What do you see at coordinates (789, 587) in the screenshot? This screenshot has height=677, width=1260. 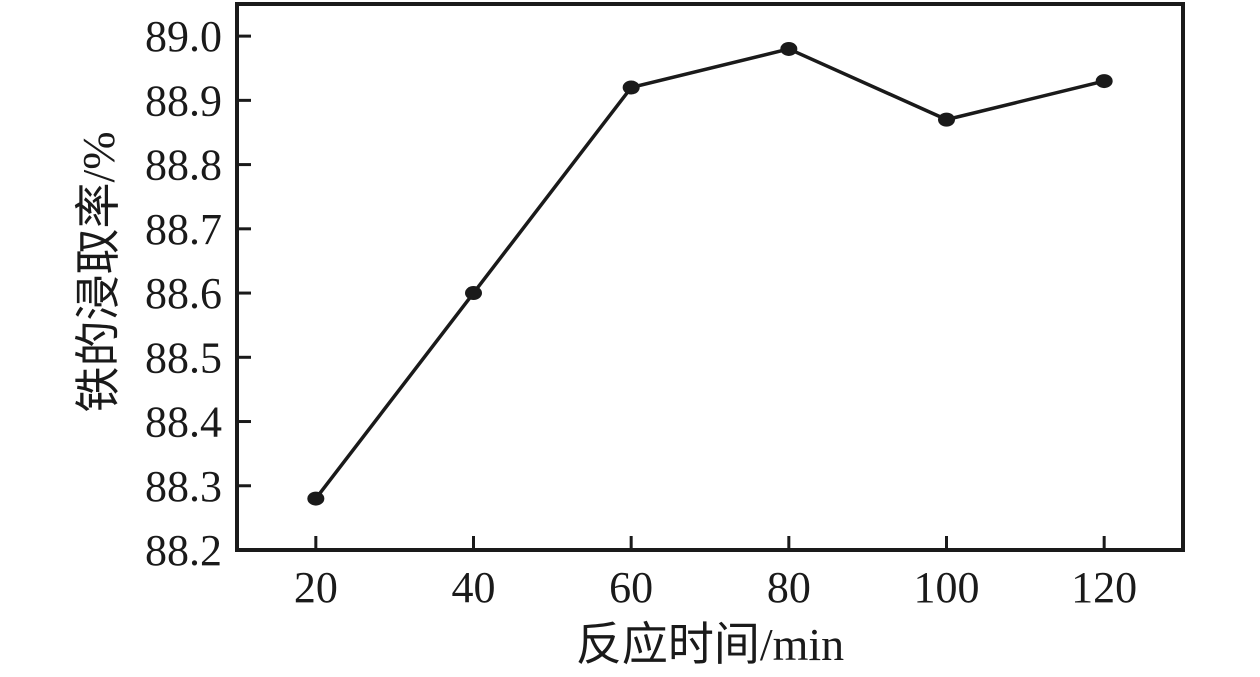 I see `x-tick-label: 80` at bounding box center [789, 587].